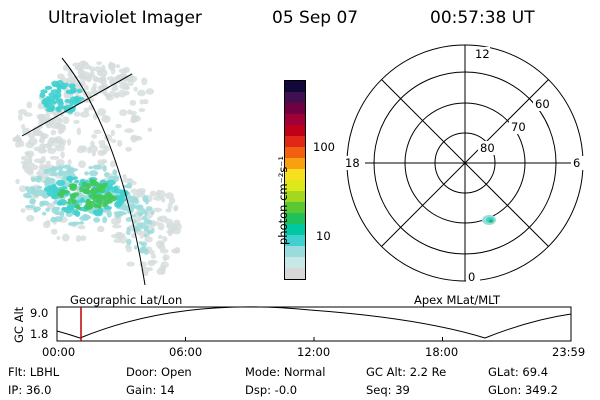  Describe the element at coordinates (523, 390) in the screenshot. I see `status-glon: GLon: 349.2` at that location.